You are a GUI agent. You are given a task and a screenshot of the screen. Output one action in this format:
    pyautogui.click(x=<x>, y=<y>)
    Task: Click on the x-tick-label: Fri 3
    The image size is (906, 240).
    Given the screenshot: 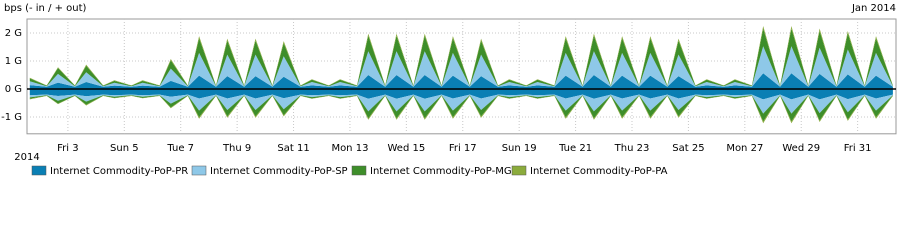 What is the action you would take?
    pyautogui.click(x=67, y=148)
    